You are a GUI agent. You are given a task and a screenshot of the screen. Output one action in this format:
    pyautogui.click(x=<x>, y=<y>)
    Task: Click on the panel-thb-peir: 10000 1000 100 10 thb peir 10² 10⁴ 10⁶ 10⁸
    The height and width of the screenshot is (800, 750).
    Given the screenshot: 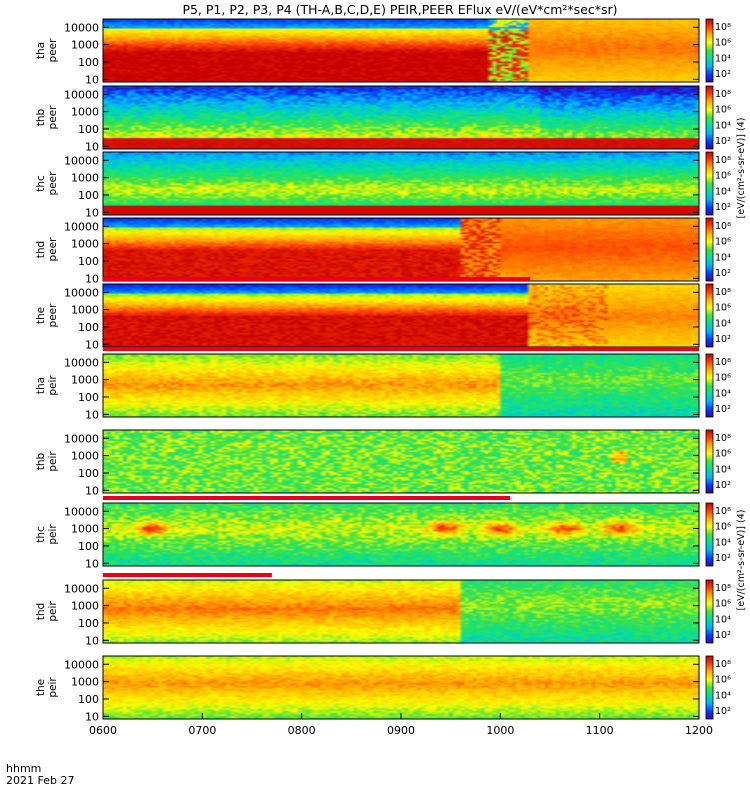 What is the action you would take?
    pyautogui.click(x=383, y=463)
    